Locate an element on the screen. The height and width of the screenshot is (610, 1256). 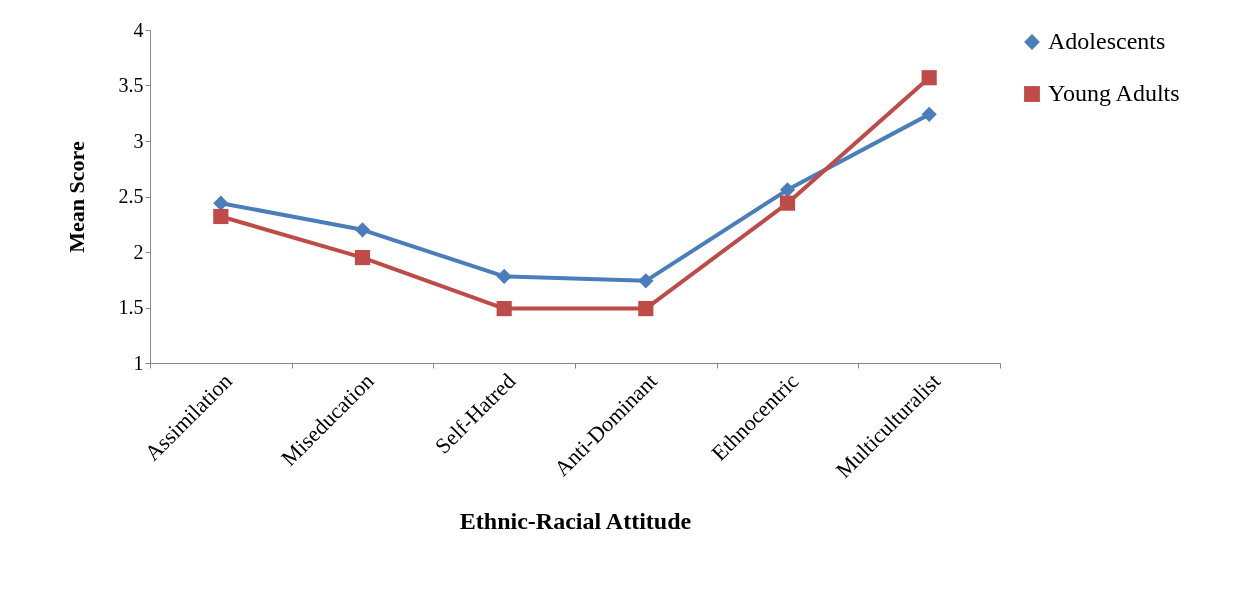
y-tick-label: 2 is located at coordinates (138, 251).